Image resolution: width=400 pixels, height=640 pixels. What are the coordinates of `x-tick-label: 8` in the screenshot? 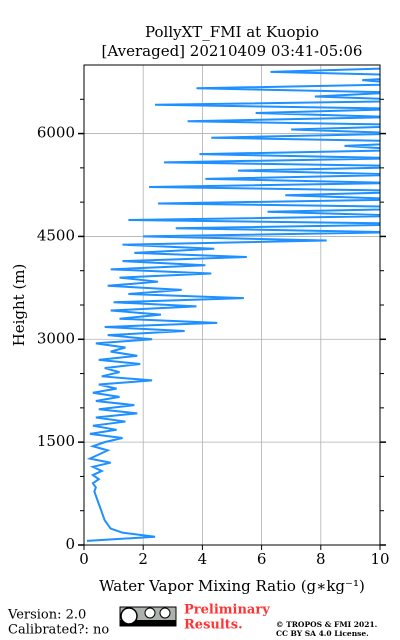 It's located at (321, 559).